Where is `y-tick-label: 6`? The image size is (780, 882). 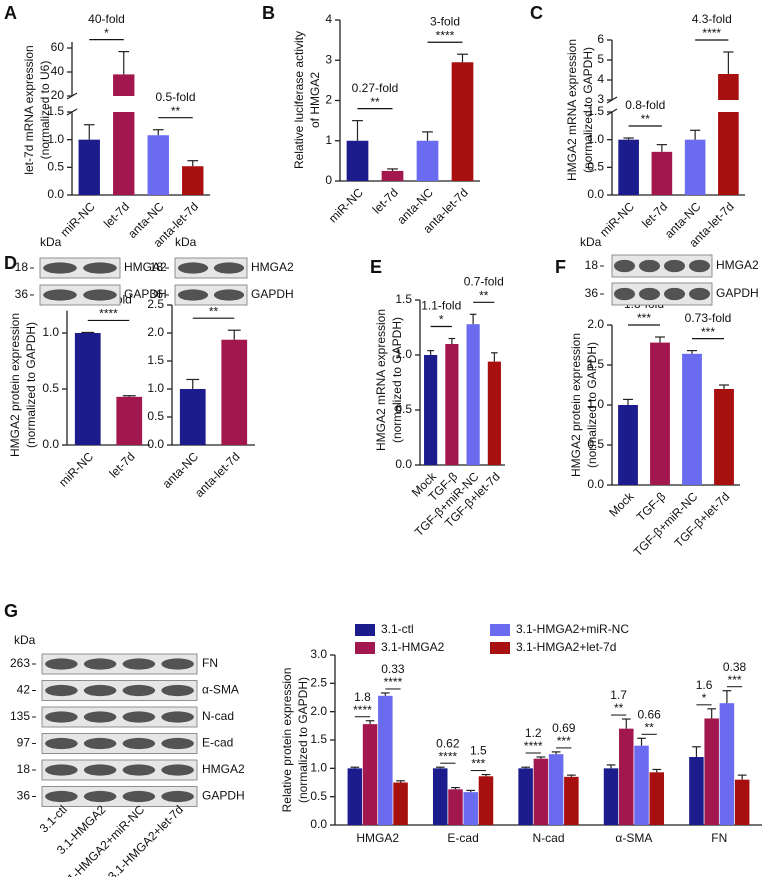
y-tick-label: 6 is located at coordinates (600, 39).